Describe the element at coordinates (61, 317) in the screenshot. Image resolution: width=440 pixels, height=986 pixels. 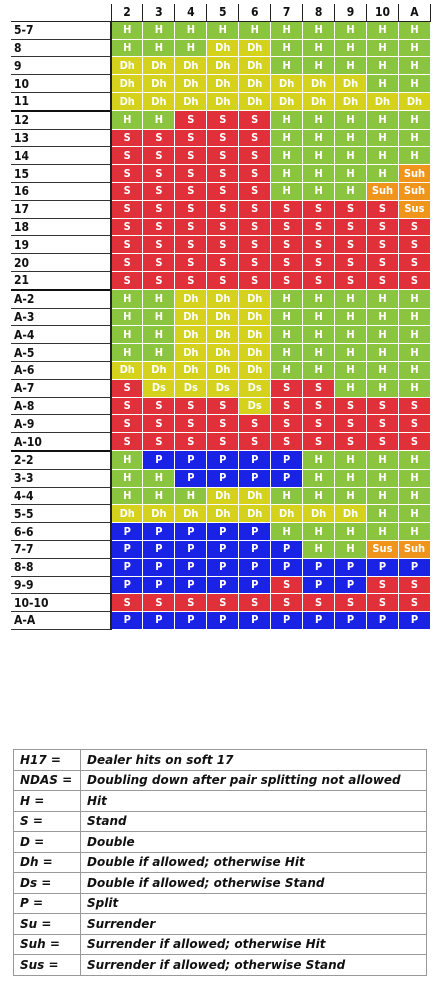
I see `player-hand-label: A-3` at that location.